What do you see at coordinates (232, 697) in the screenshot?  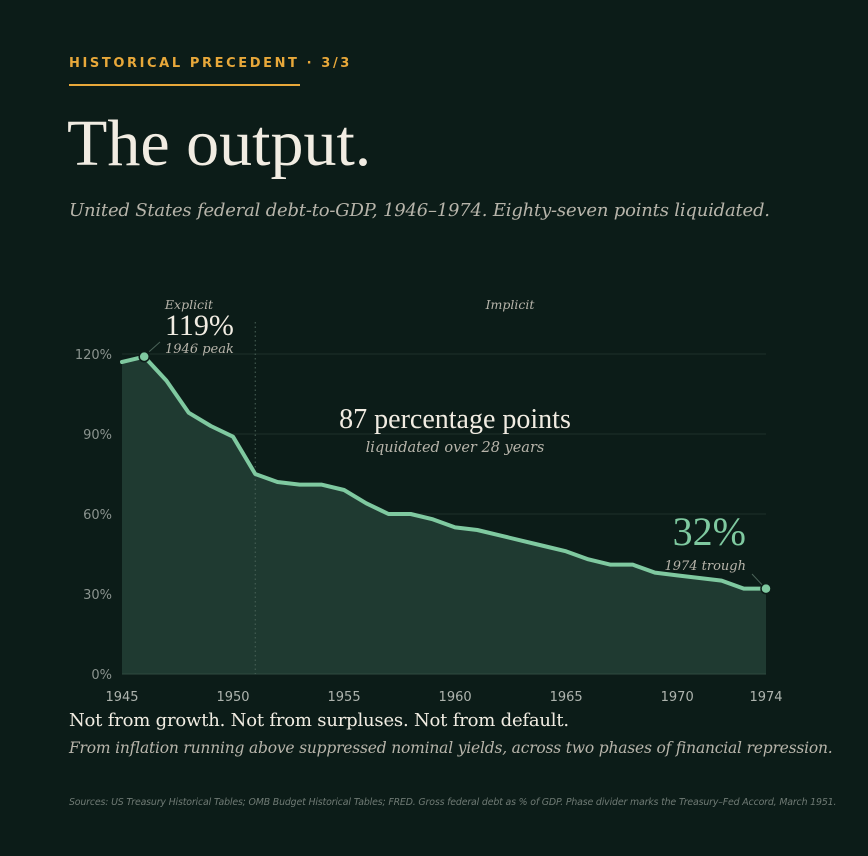 I see `x-tick-label: 1950` at bounding box center [232, 697].